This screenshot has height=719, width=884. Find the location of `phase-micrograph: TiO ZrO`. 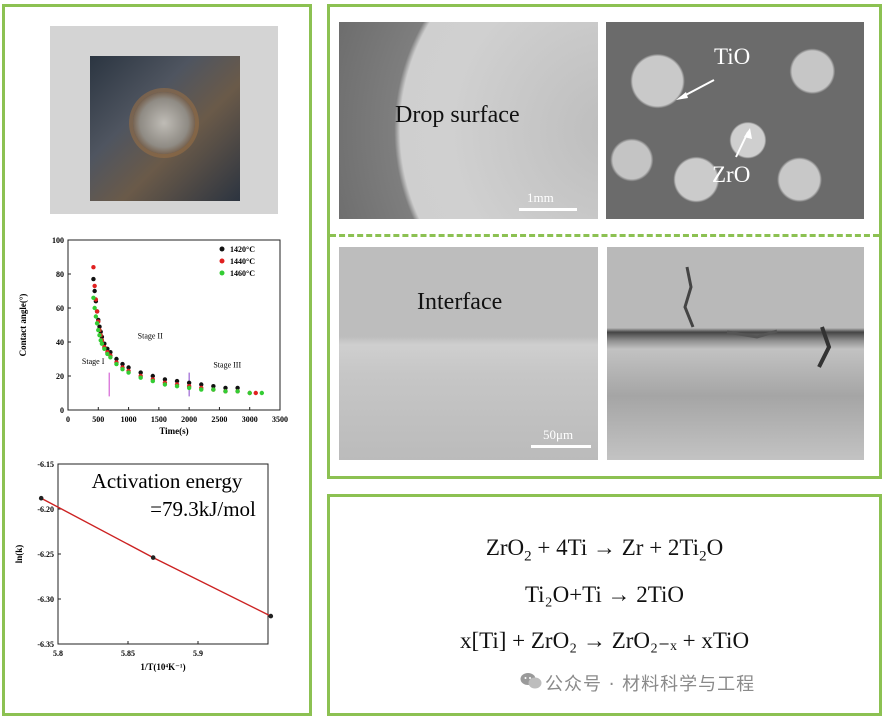

phase-micrograph: TiO ZrO is located at coordinates (735, 120).